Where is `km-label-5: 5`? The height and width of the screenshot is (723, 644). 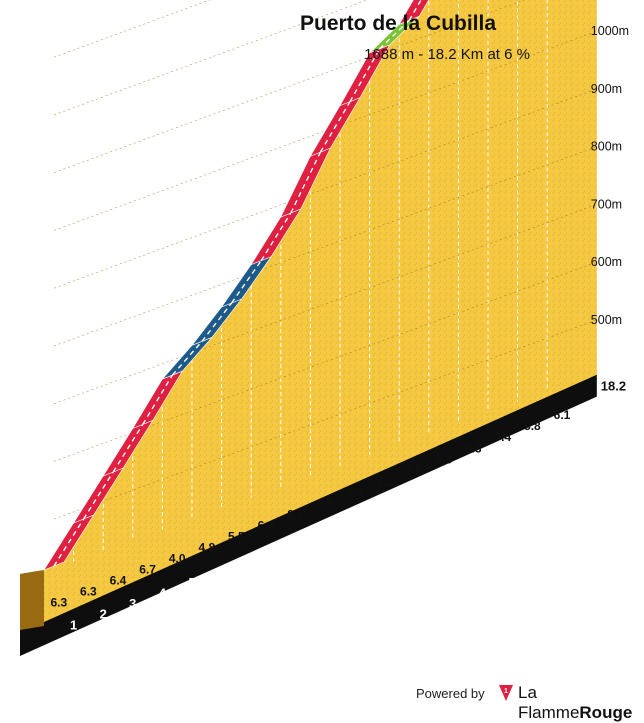 km-label-5: 5 is located at coordinates (191, 582).